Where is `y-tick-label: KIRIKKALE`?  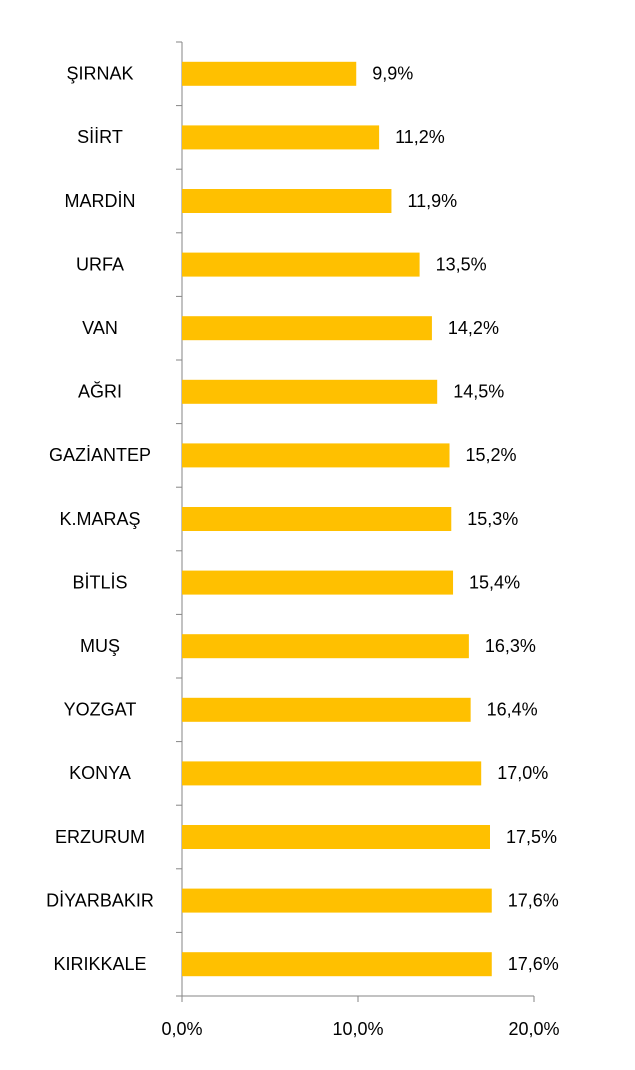
y-tick-label: KIRIKKALE is located at coordinates (99, 964).